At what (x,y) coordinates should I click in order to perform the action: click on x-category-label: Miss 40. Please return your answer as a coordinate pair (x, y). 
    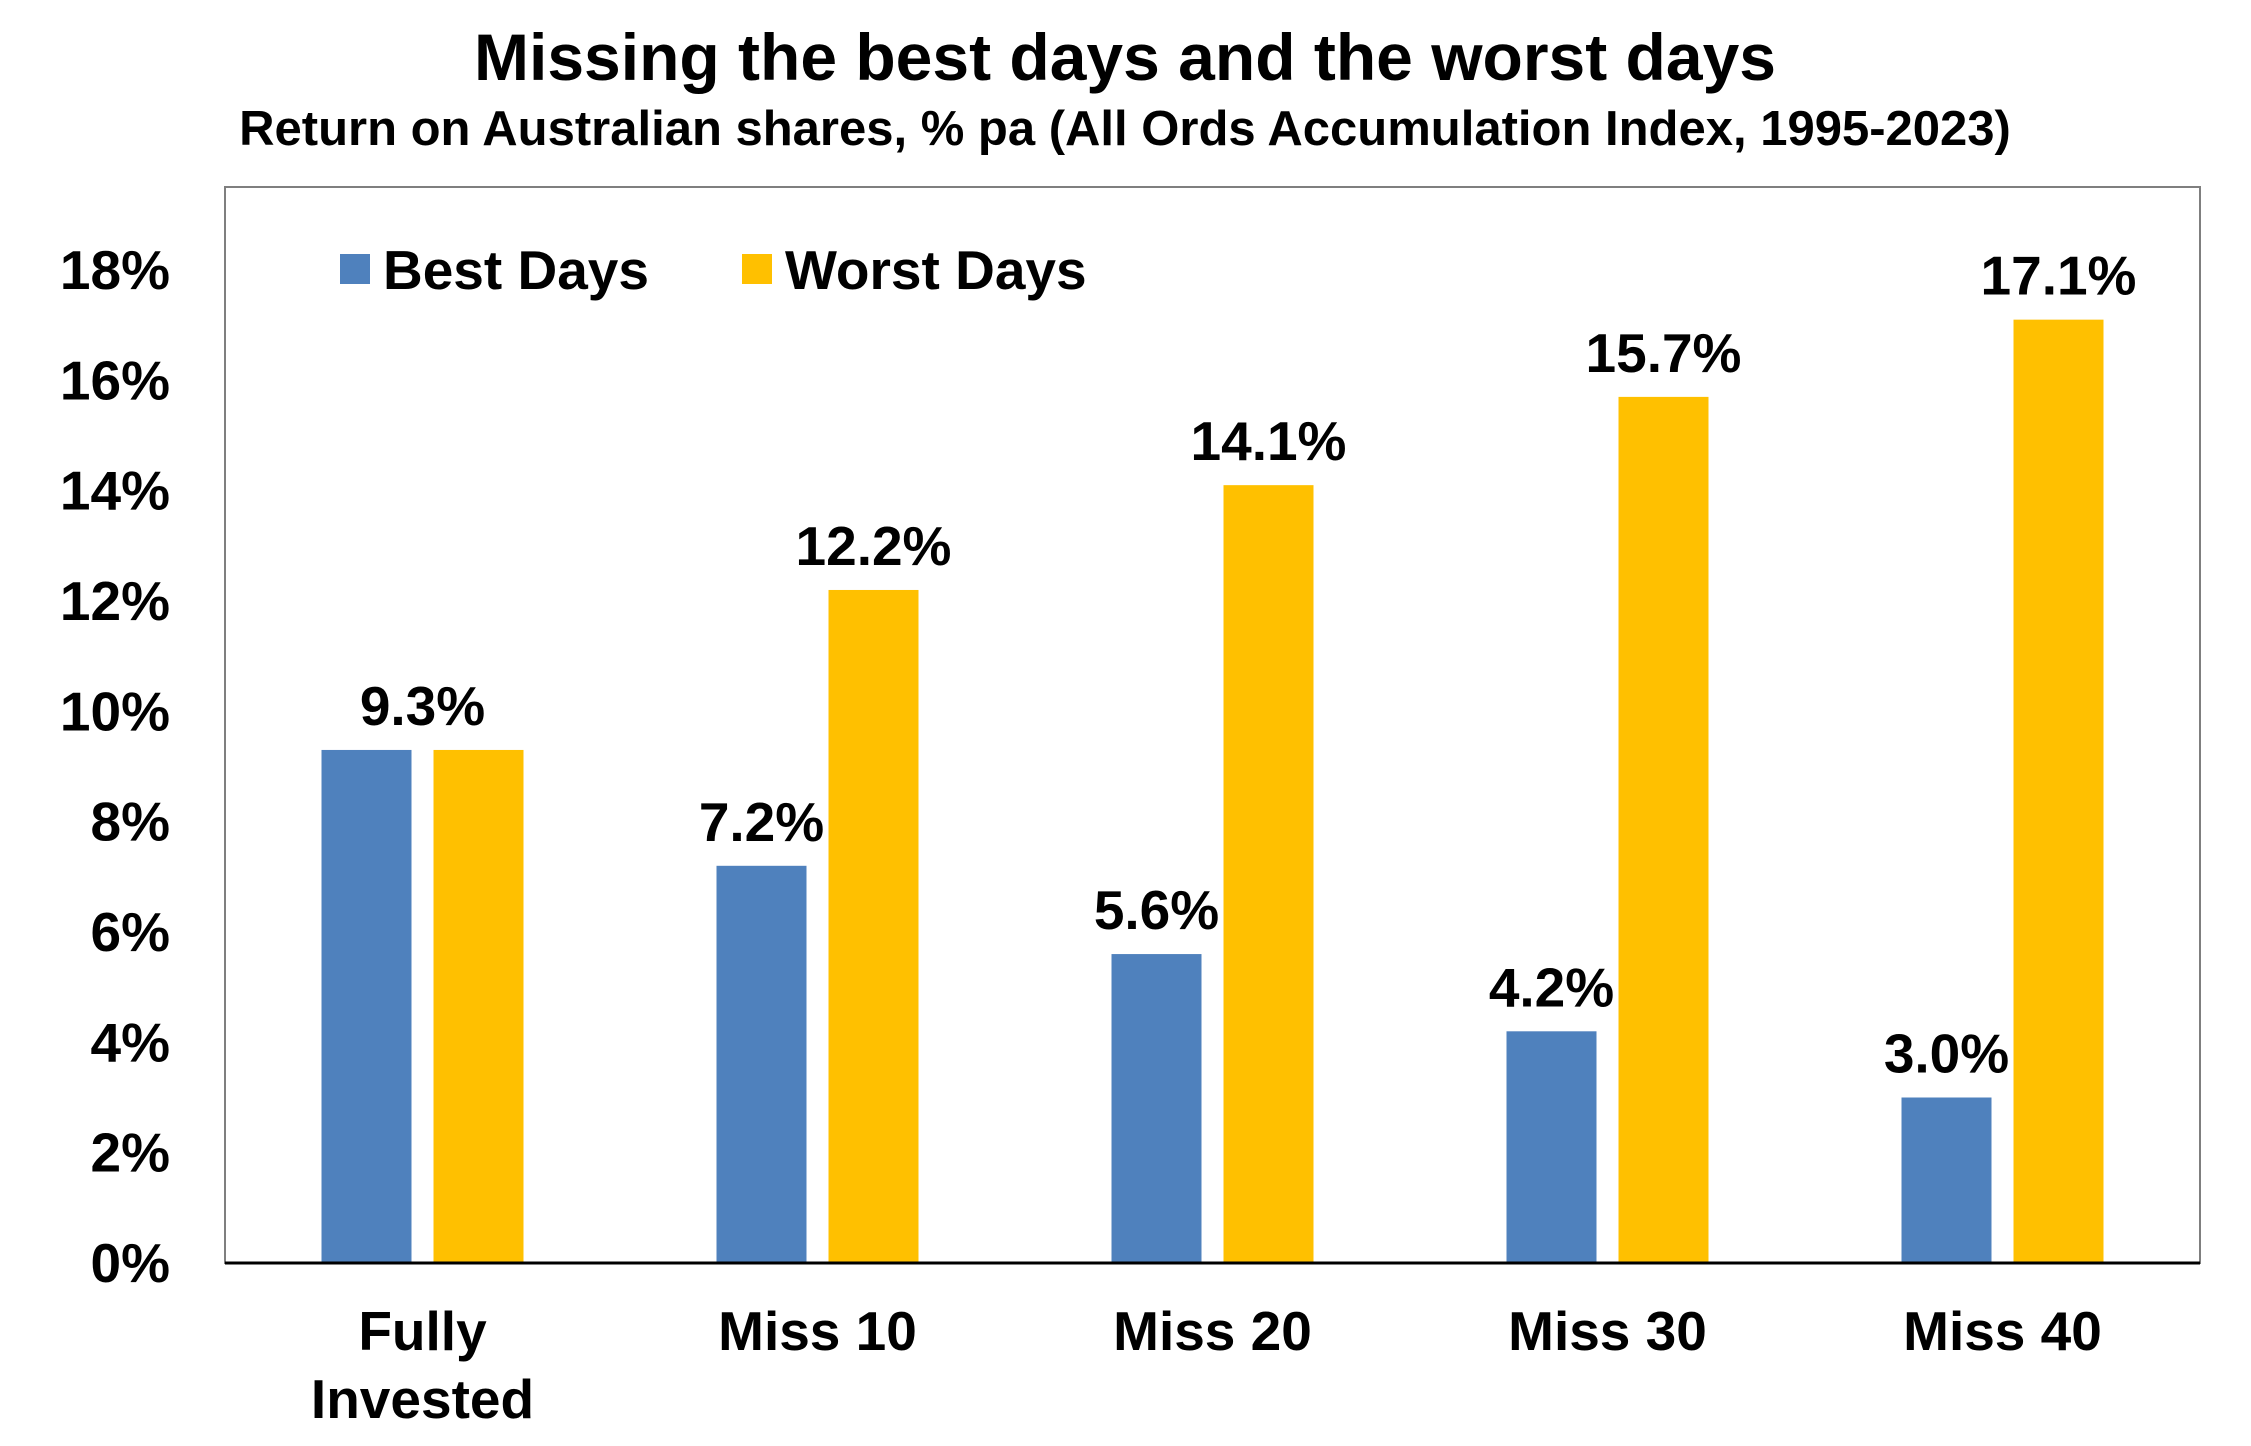
    Looking at the image, I should click on (2002, 1331).